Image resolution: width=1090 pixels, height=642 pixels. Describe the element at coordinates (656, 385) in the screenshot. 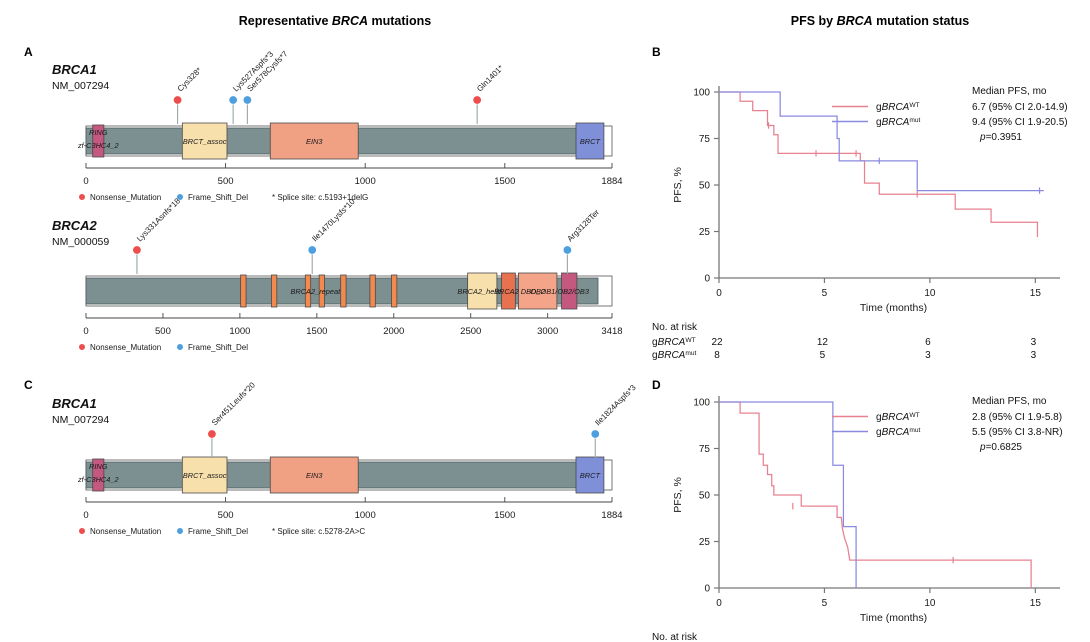

I see `panel-letter-d: D` at that location.